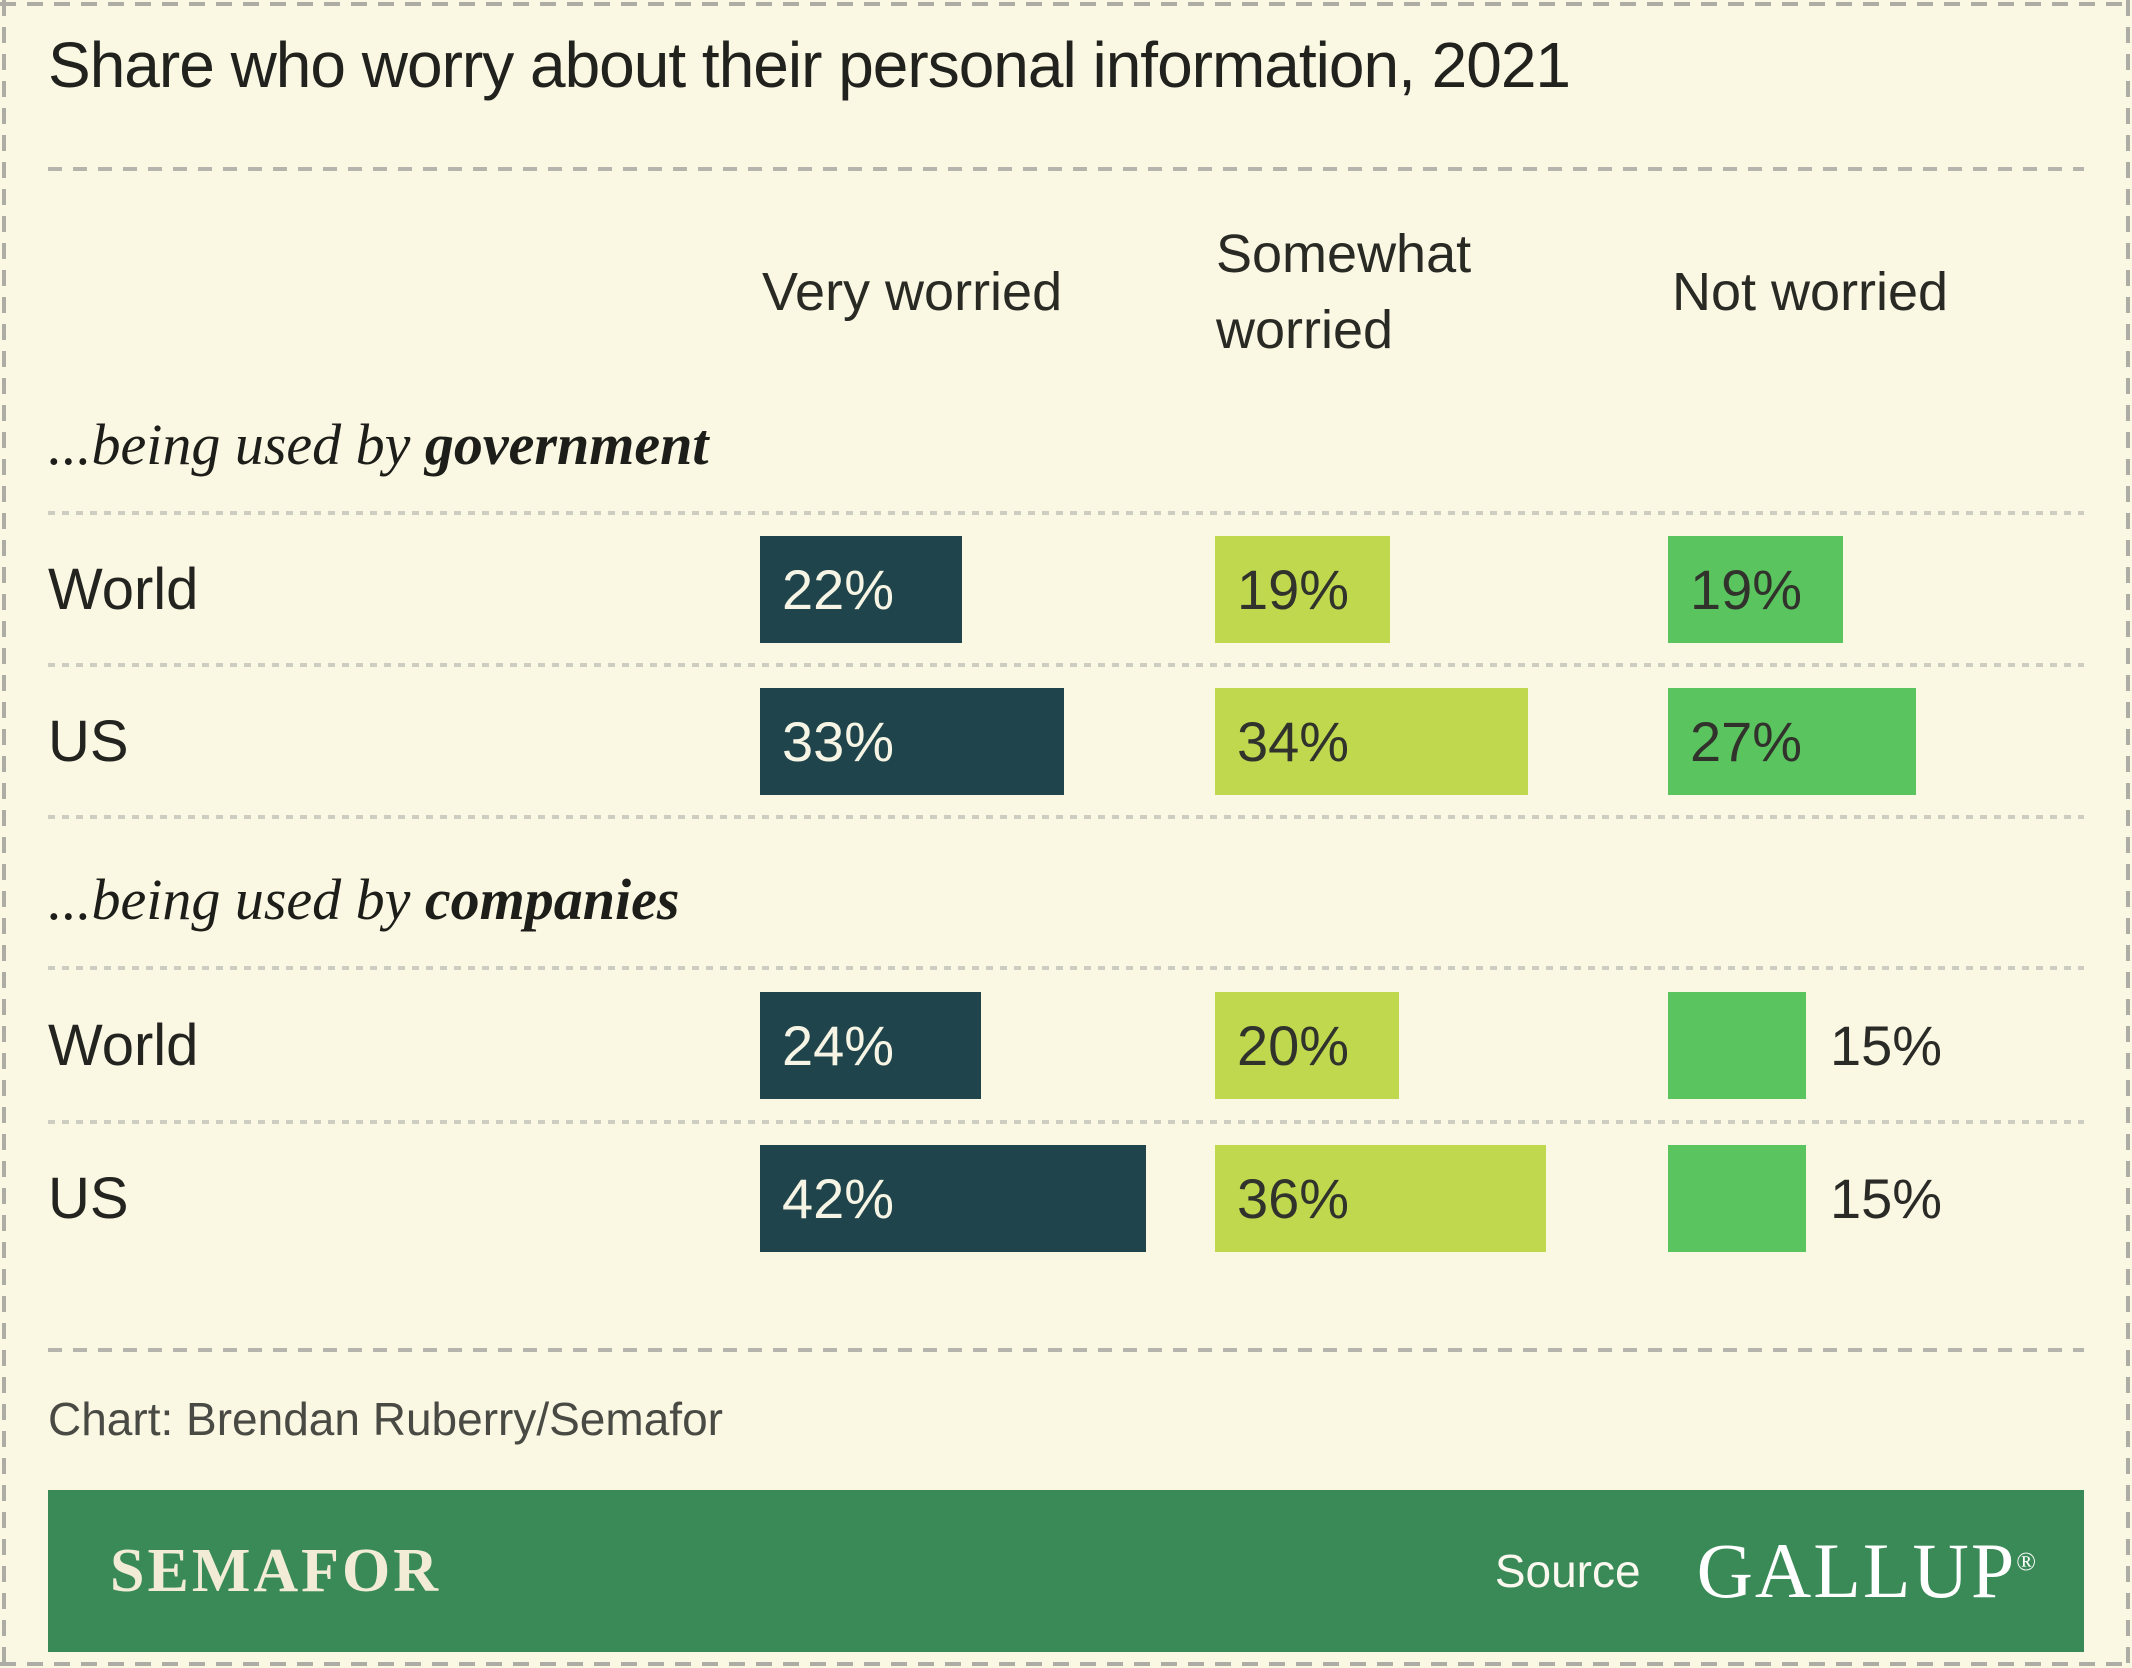  Describe the element at coordinates (838, 1198) in the screenshot. I see `bar-value-label: 42%` at that location.